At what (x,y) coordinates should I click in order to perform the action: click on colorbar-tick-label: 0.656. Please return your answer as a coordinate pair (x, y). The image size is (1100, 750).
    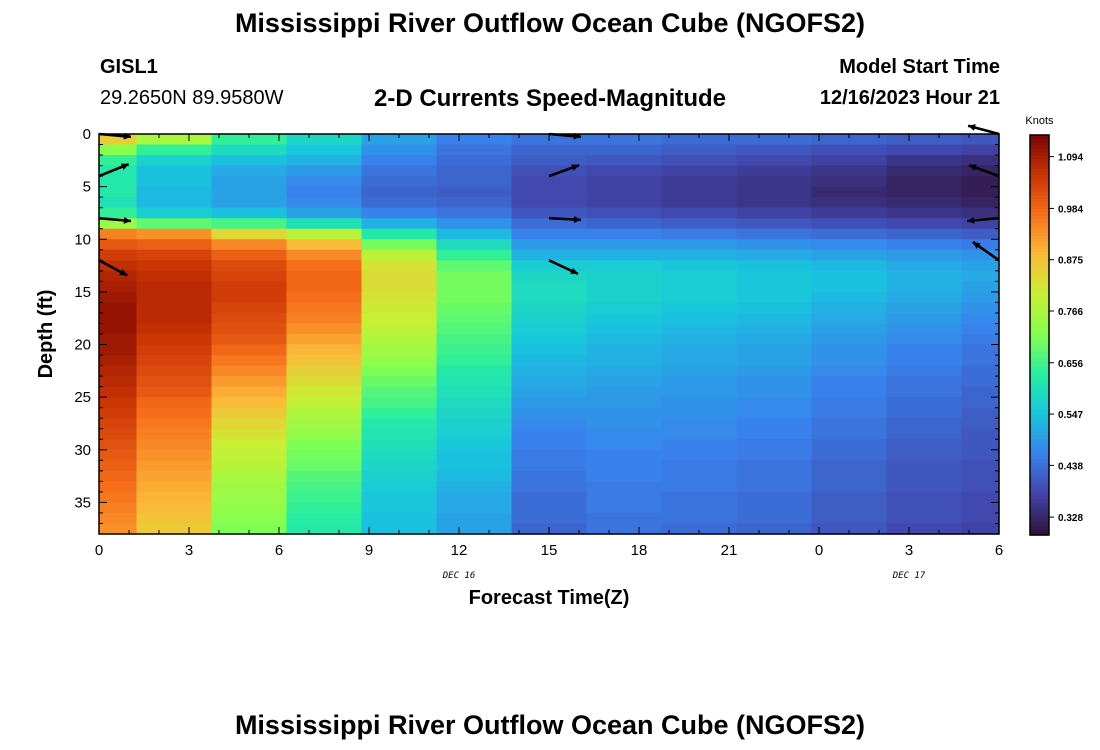
    Looking at the image, I should click on (1070, 364).